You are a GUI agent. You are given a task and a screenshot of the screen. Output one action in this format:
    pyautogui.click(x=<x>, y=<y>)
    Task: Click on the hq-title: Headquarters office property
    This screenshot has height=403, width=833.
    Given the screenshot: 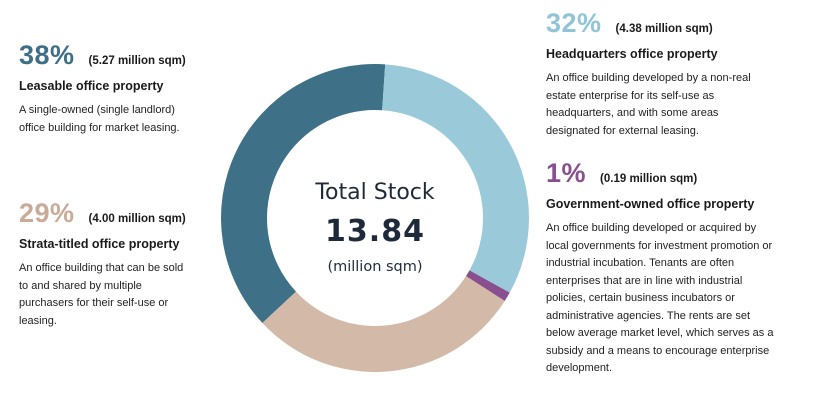 What is the action you would take?
    pyautogui.click(x=632, y=54)
    